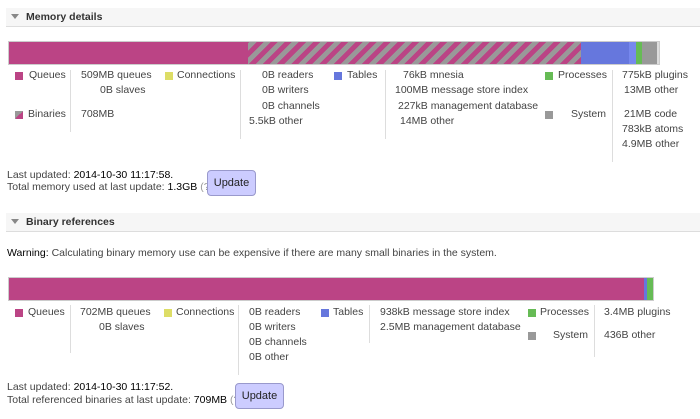  What do you see at coordinates (28, 253) in the screenshot?
I see `warning-label: Warning:` at bounding box center [28, 253].